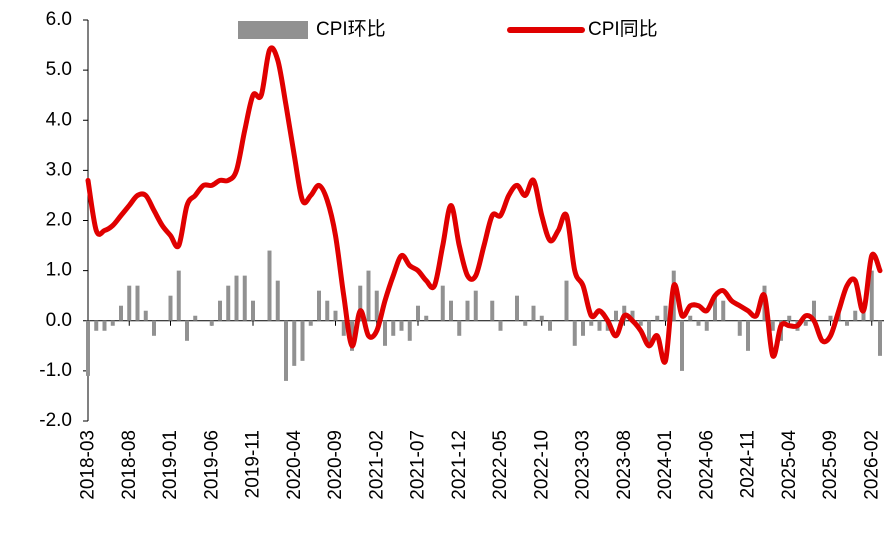  I want to click on y-tick-label: 6.0, so click(59, 19).